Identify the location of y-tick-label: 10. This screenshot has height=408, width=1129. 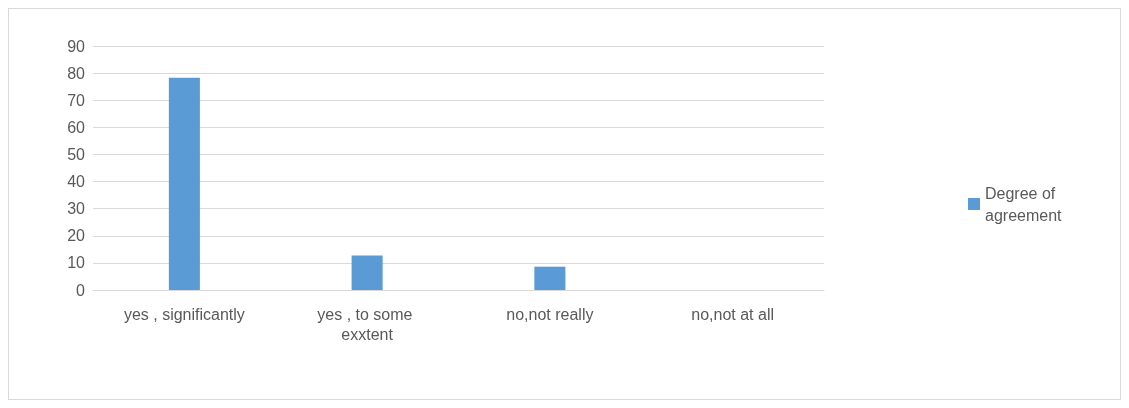
(76, 263).